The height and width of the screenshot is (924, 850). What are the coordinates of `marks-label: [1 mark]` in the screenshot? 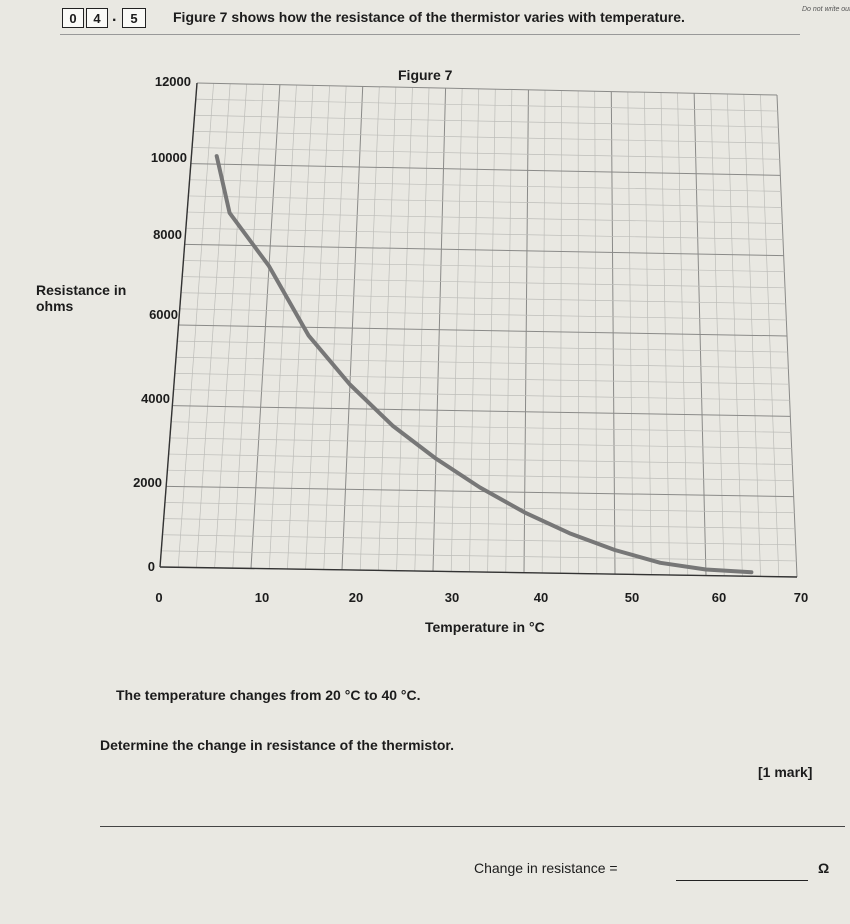 It's located at (785, 772).